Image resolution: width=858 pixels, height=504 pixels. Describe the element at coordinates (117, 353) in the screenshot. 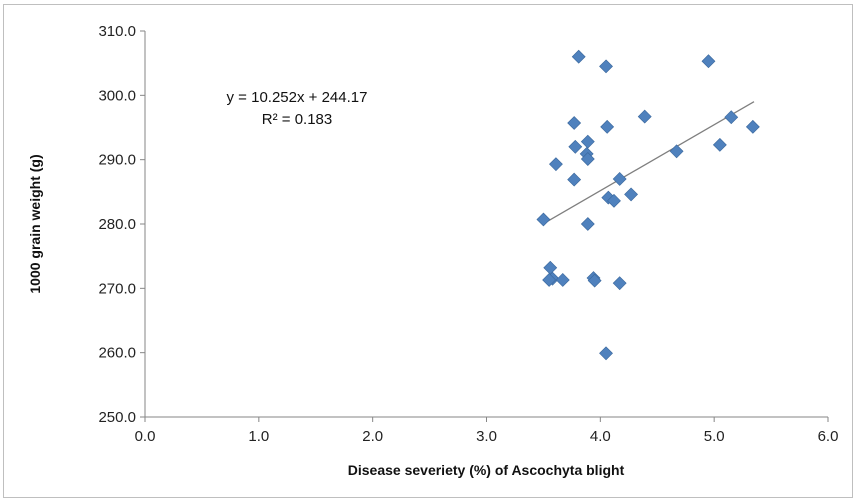

I see `y-tick-label: 260.0` at that location.